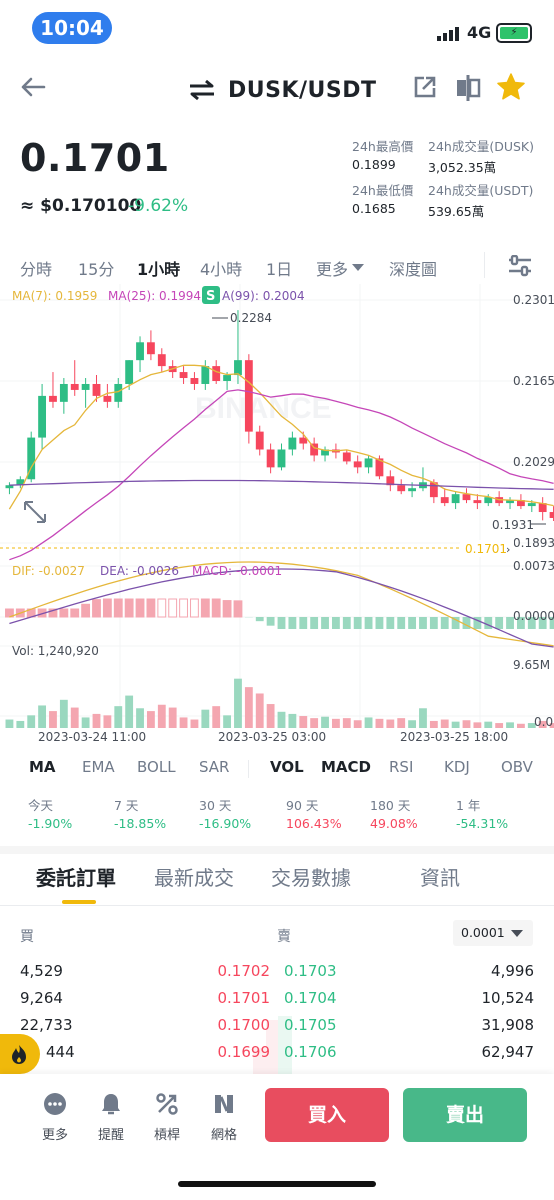  What do you see at coordinates (425, 87) in the screenshot?
I see `share-icon` at bounding box center [425, 87].